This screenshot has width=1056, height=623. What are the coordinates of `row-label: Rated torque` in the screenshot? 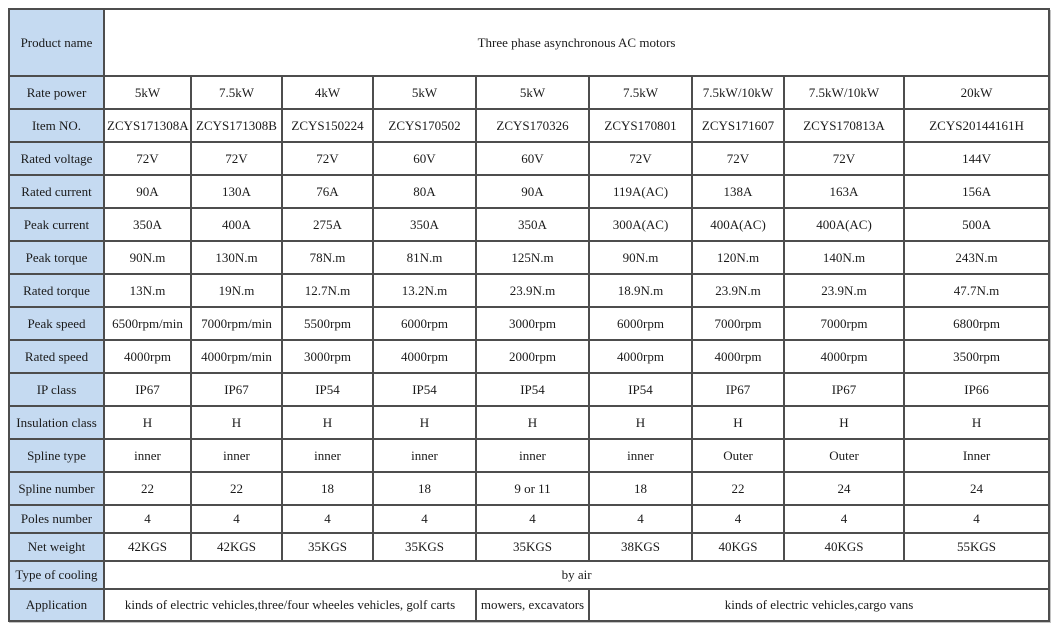 It's located at (56, 290).